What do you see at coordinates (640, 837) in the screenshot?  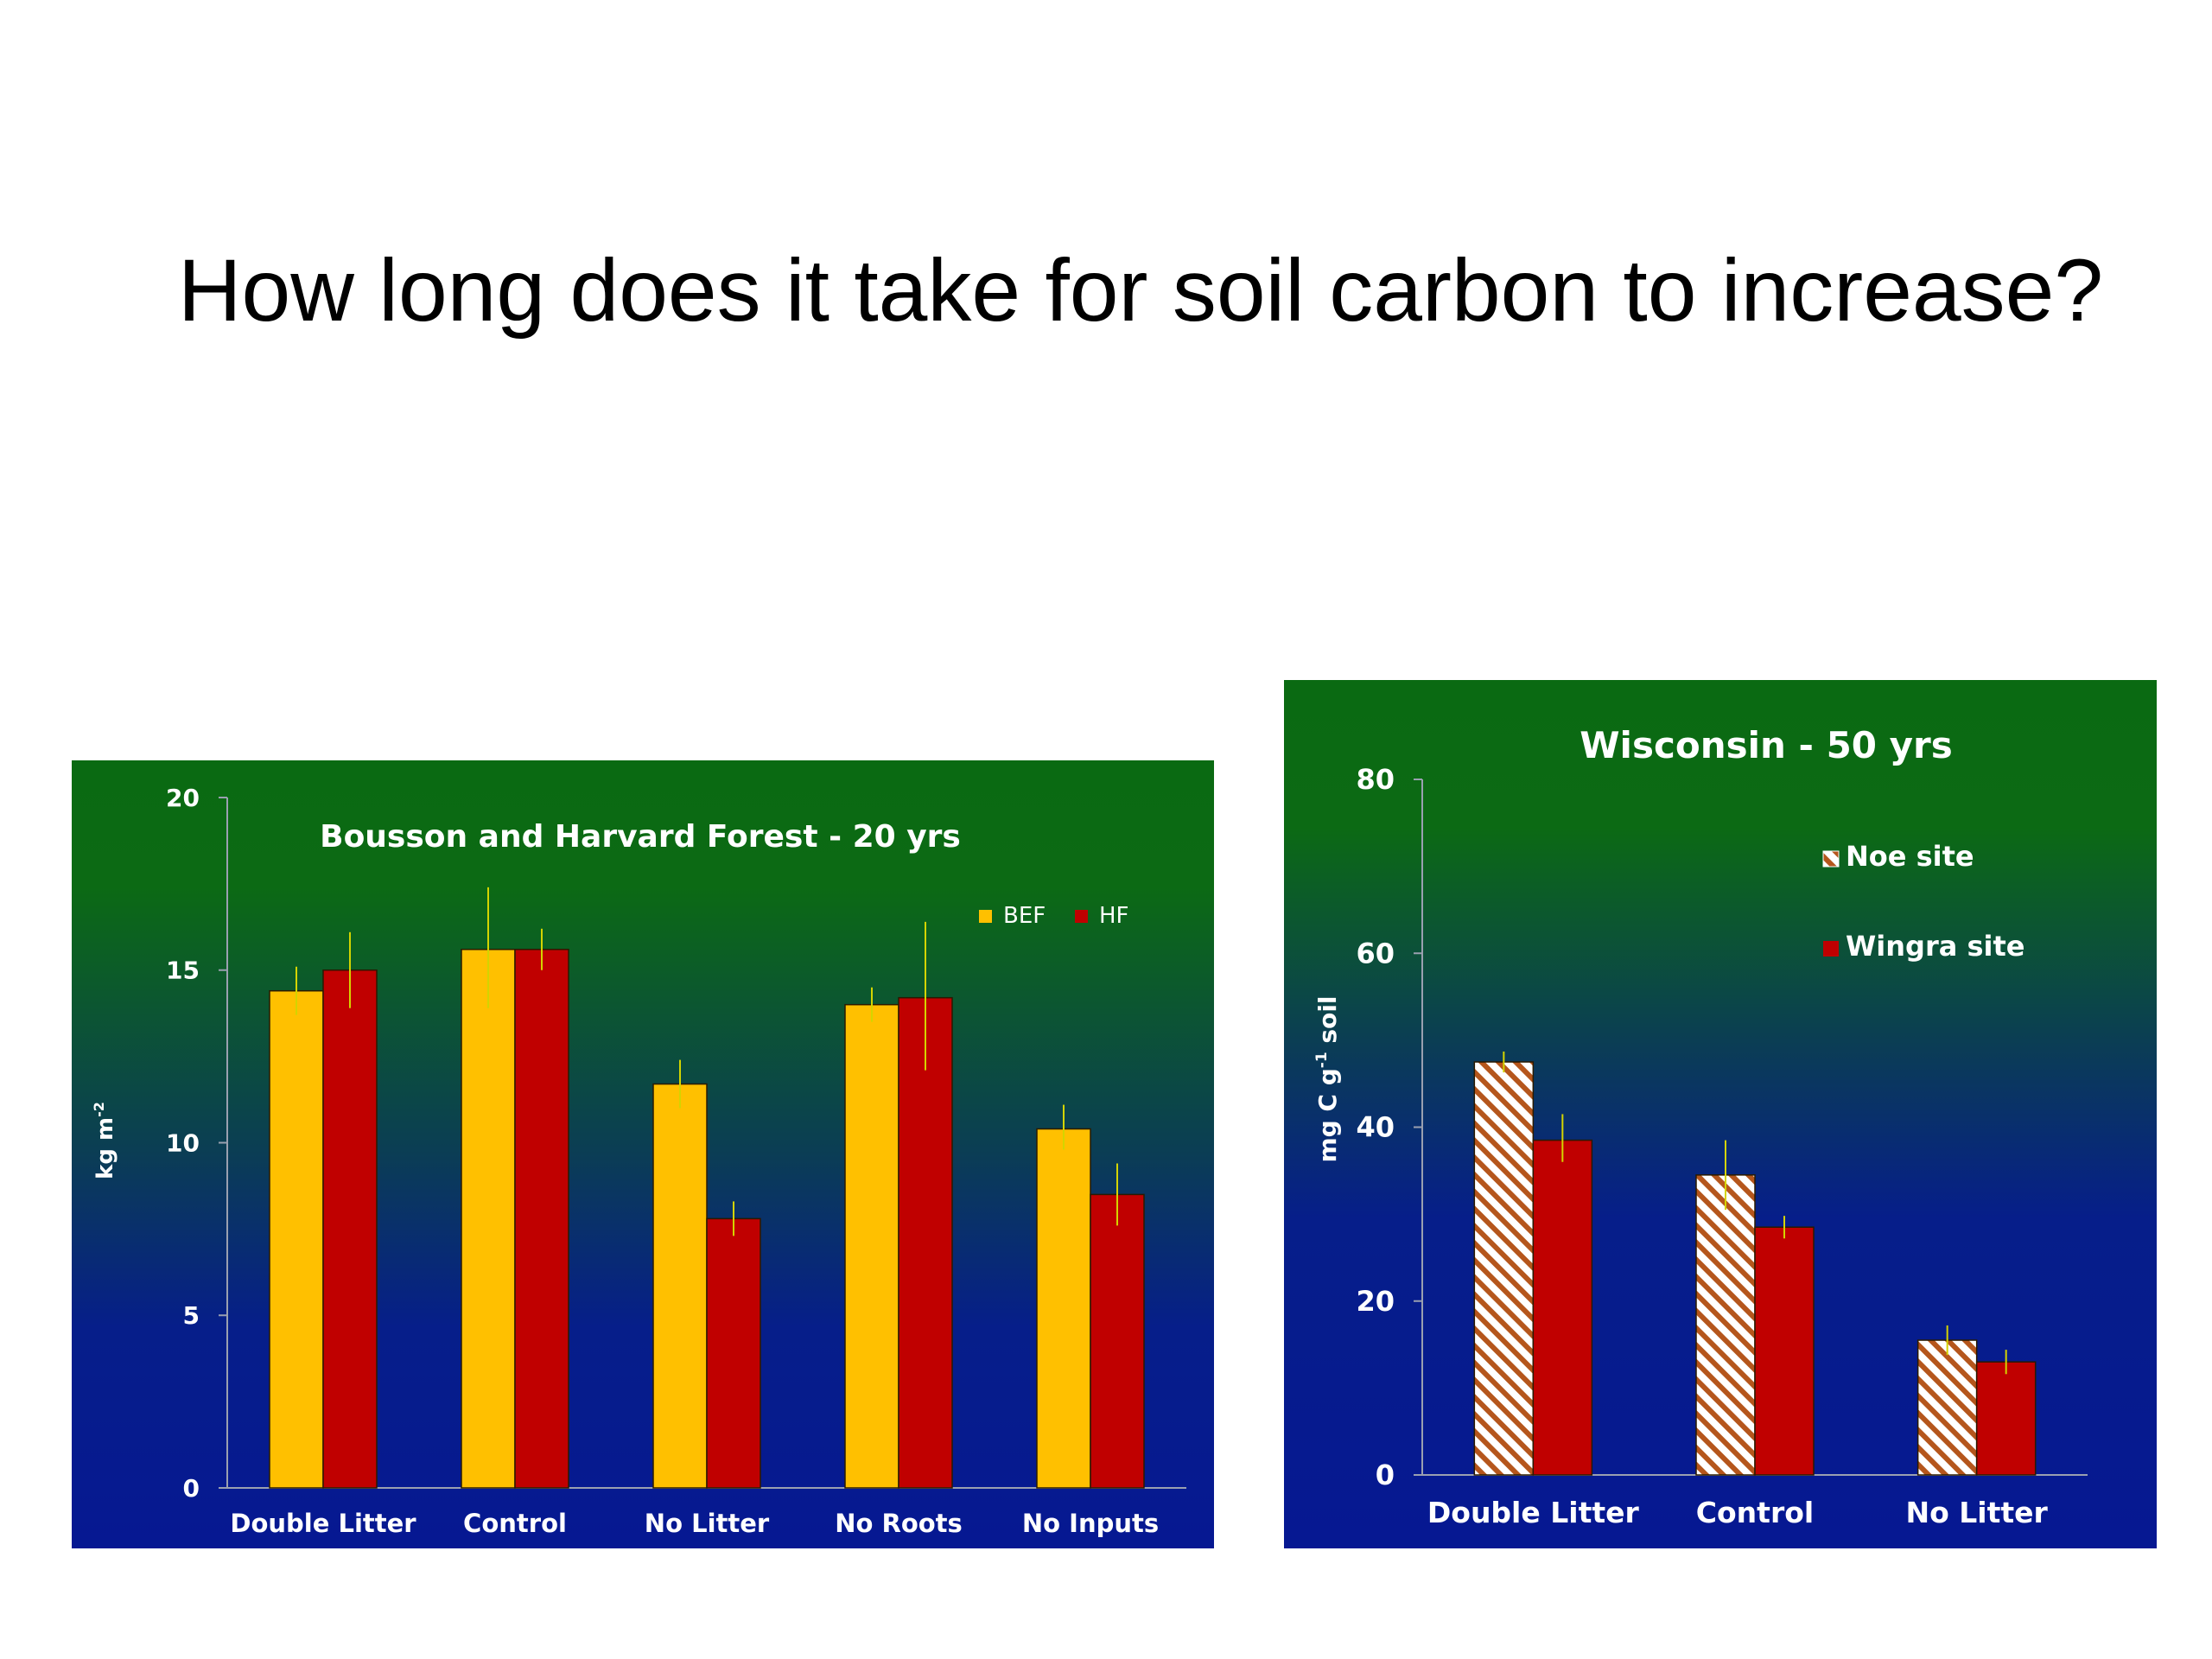 I see `chart-left-title: Bousson and Harvard Forest - 20 yrs` at bounding box center [640, 837].